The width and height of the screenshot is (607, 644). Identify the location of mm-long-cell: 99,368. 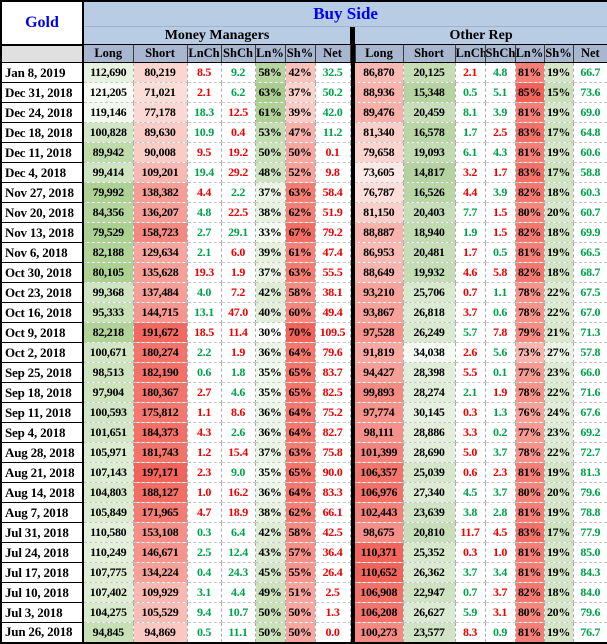
(108, 292).